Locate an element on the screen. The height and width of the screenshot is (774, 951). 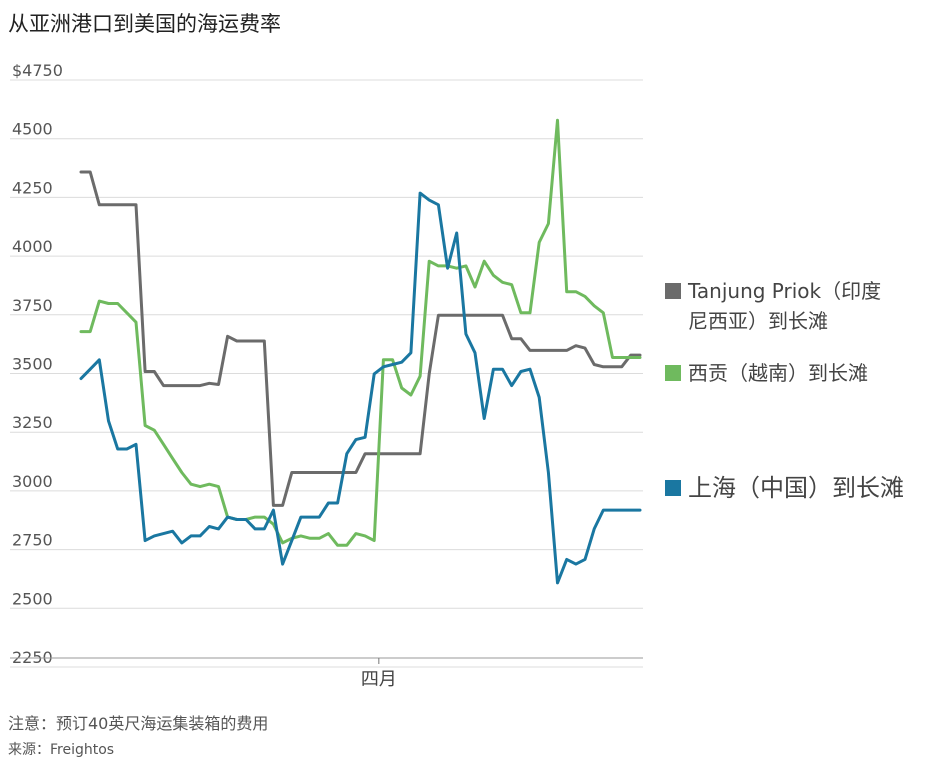
legend-entry-shanghai: 上海（中国）到长滩 is located at coordinates (805, 488).